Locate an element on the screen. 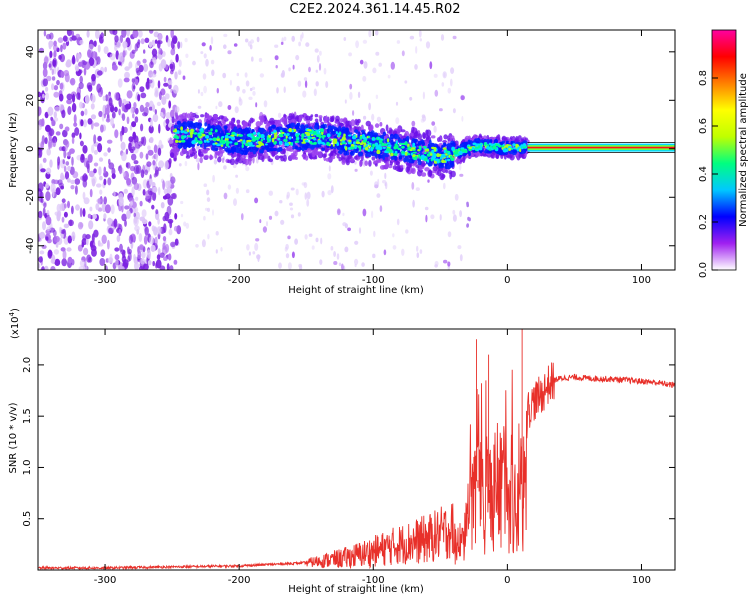 This screenshot has width=750, height=600. x-tick-label: -200 is located at coordinates (239, 580).